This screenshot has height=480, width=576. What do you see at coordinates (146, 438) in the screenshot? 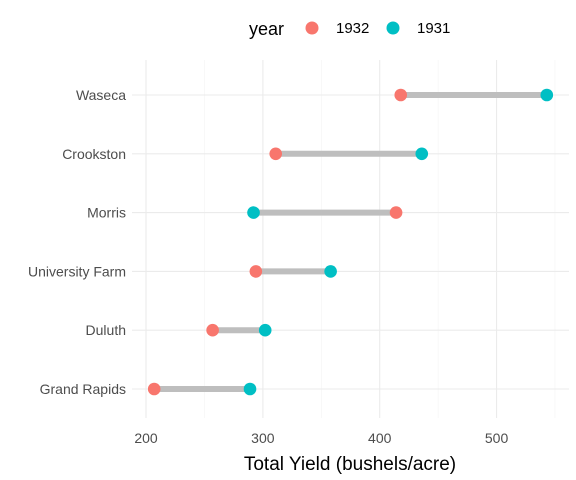
I see `x-tick-label: 200` at bounding box center [146, 438].